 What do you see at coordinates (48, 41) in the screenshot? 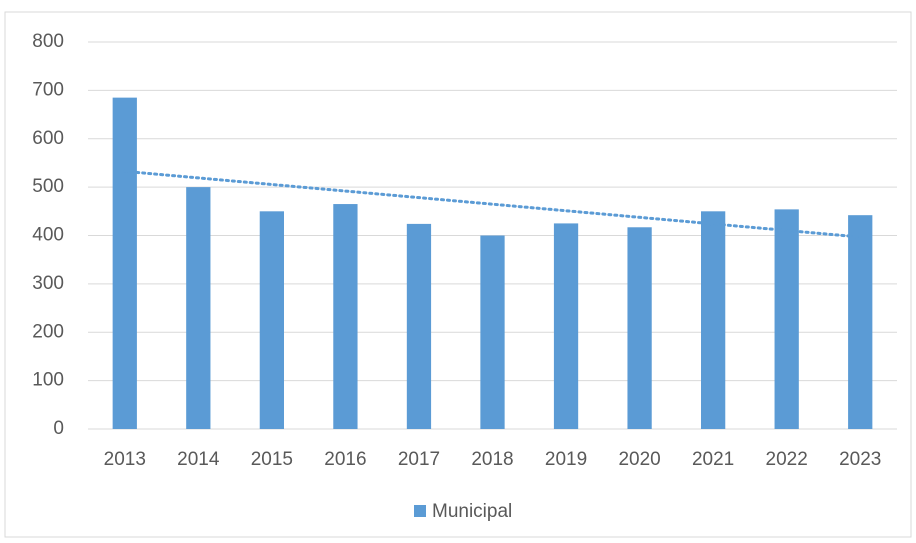
I see `y-tick-label: 800` at bounding box center [48, 41].